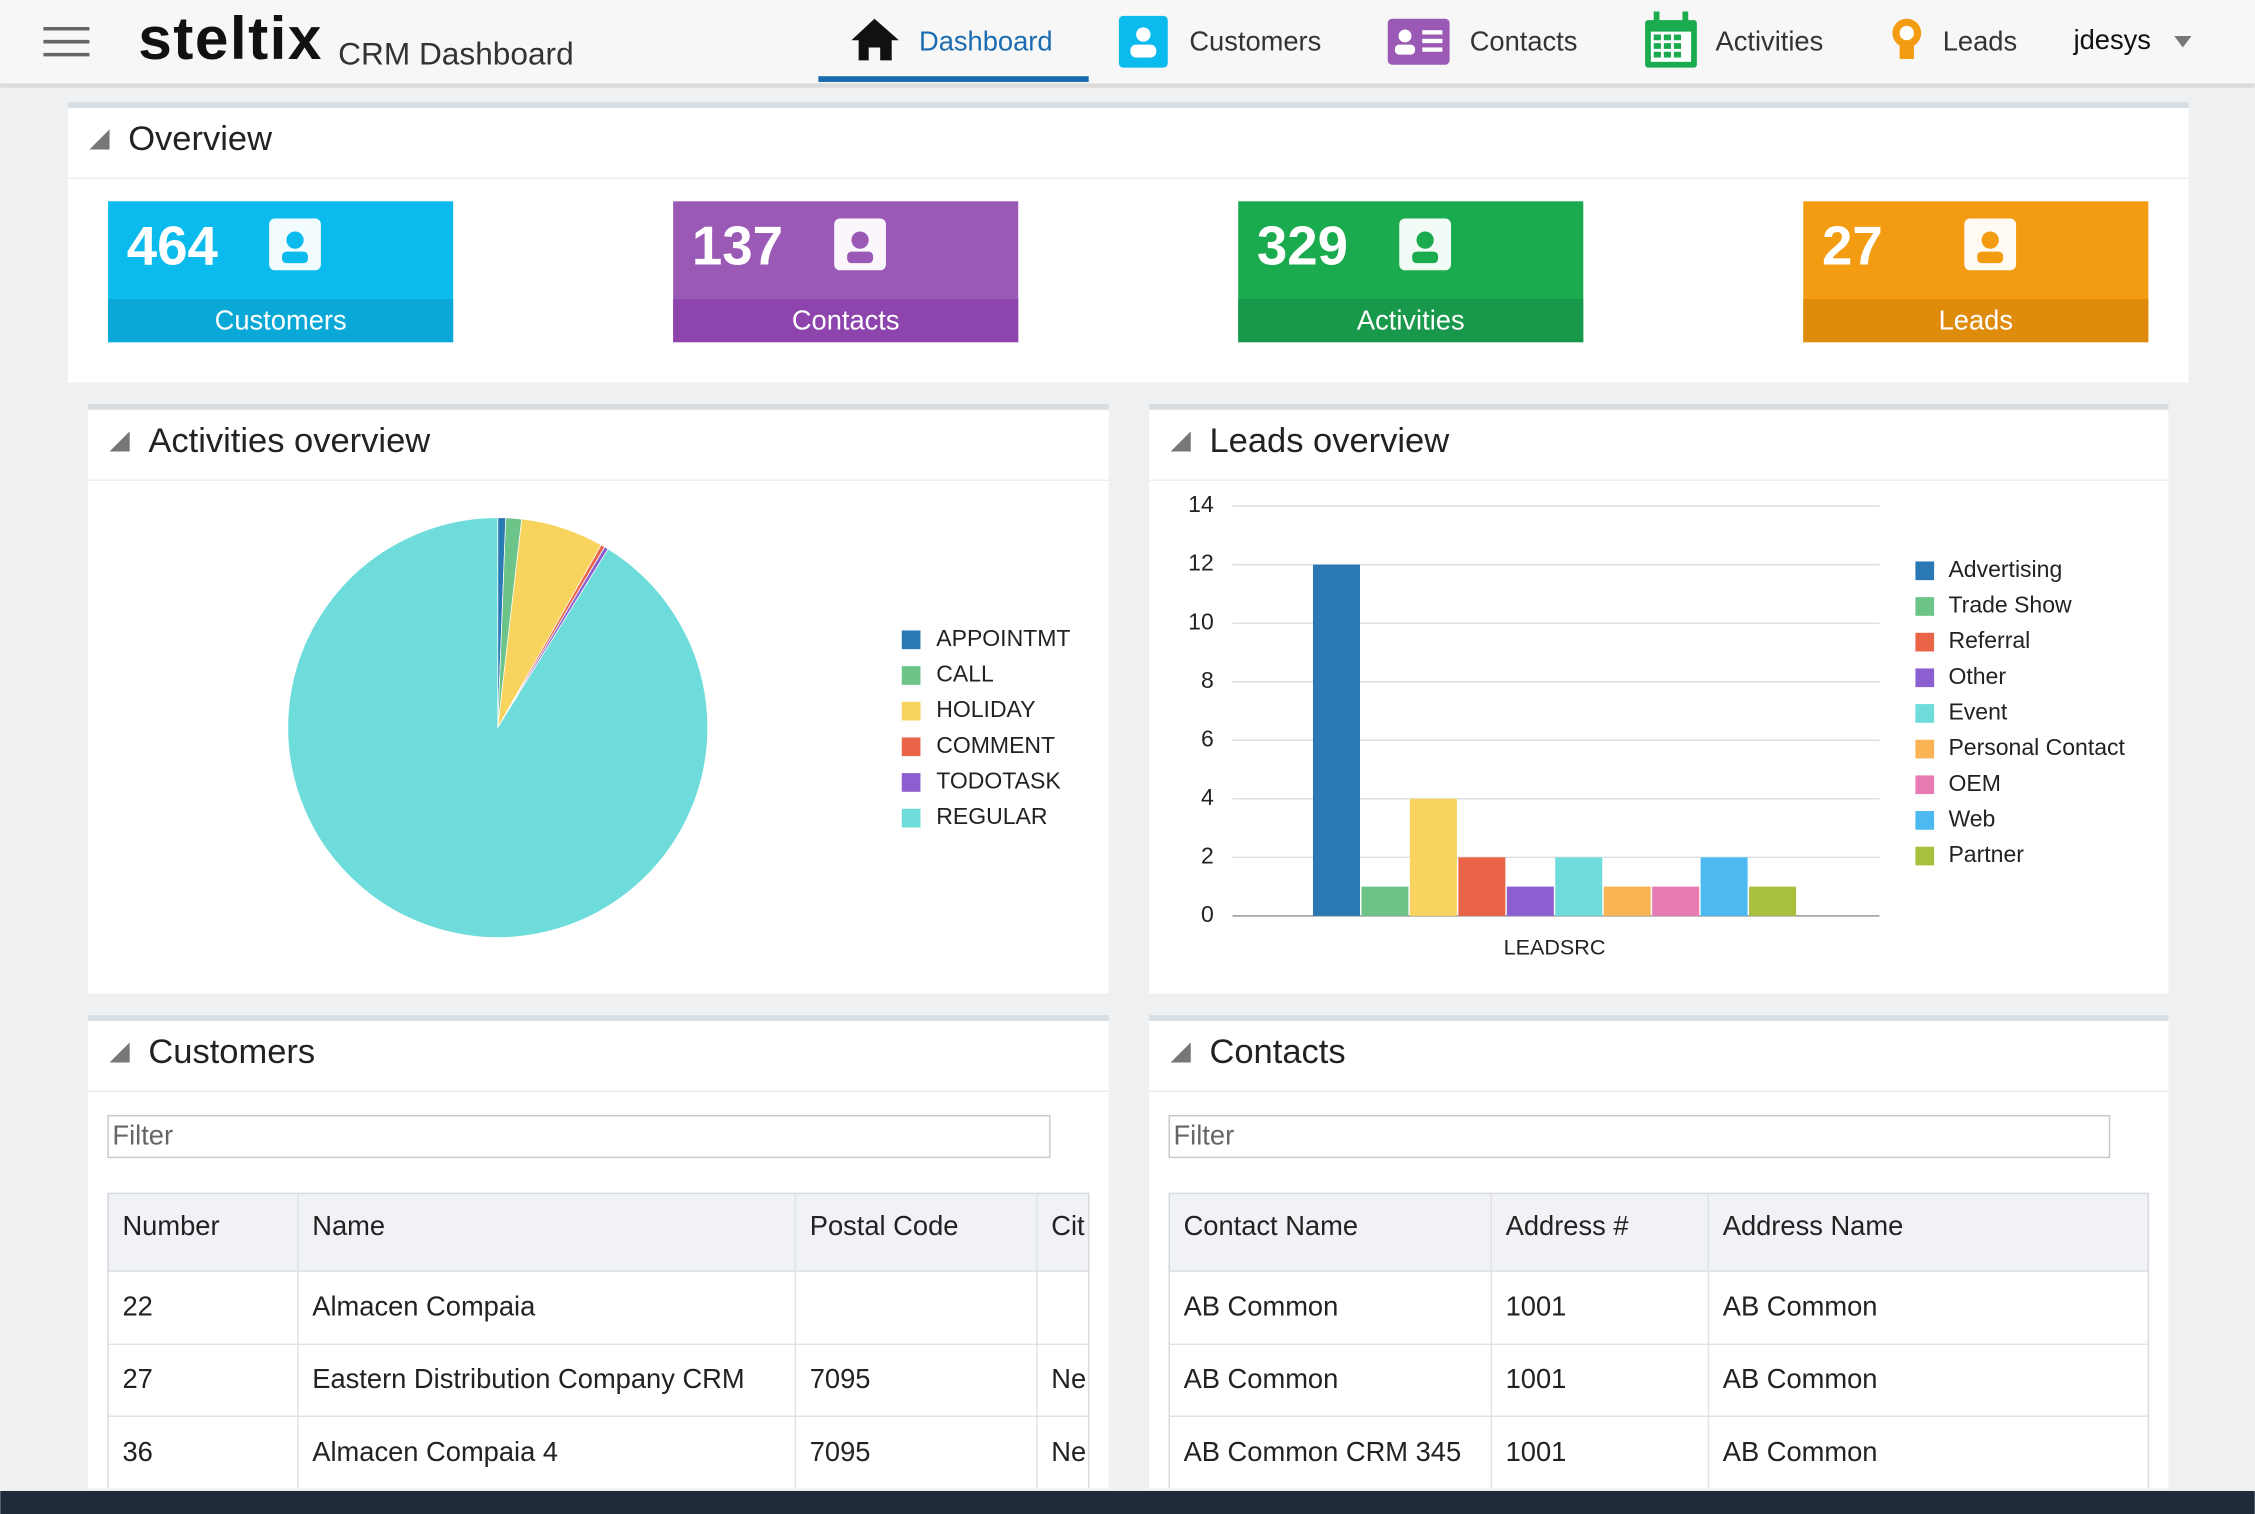  What do you see at coordinates (1068, 1225) in the screenshot?
I see `column-header: Cit` at bounding box center [1068, 1225].